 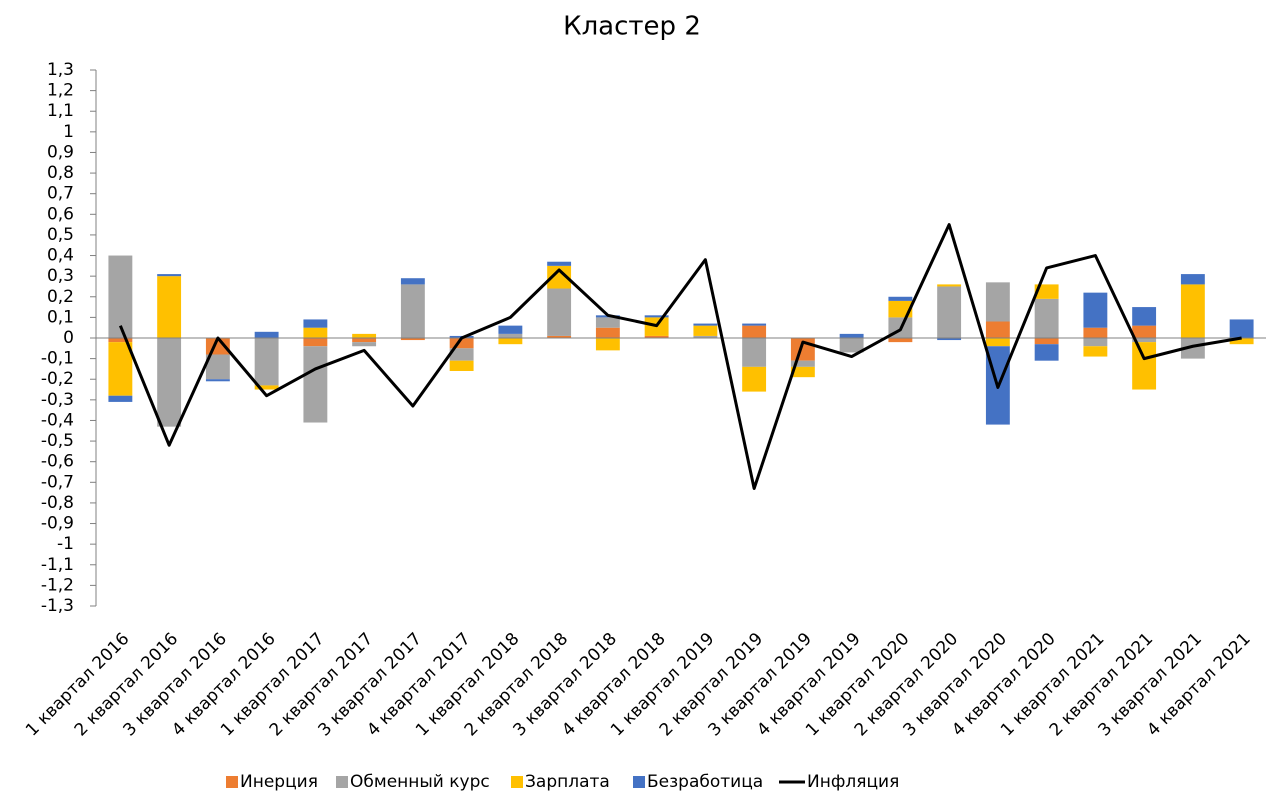 I want to click on y-tick-label: -0,7, so click(x=57, y=482).